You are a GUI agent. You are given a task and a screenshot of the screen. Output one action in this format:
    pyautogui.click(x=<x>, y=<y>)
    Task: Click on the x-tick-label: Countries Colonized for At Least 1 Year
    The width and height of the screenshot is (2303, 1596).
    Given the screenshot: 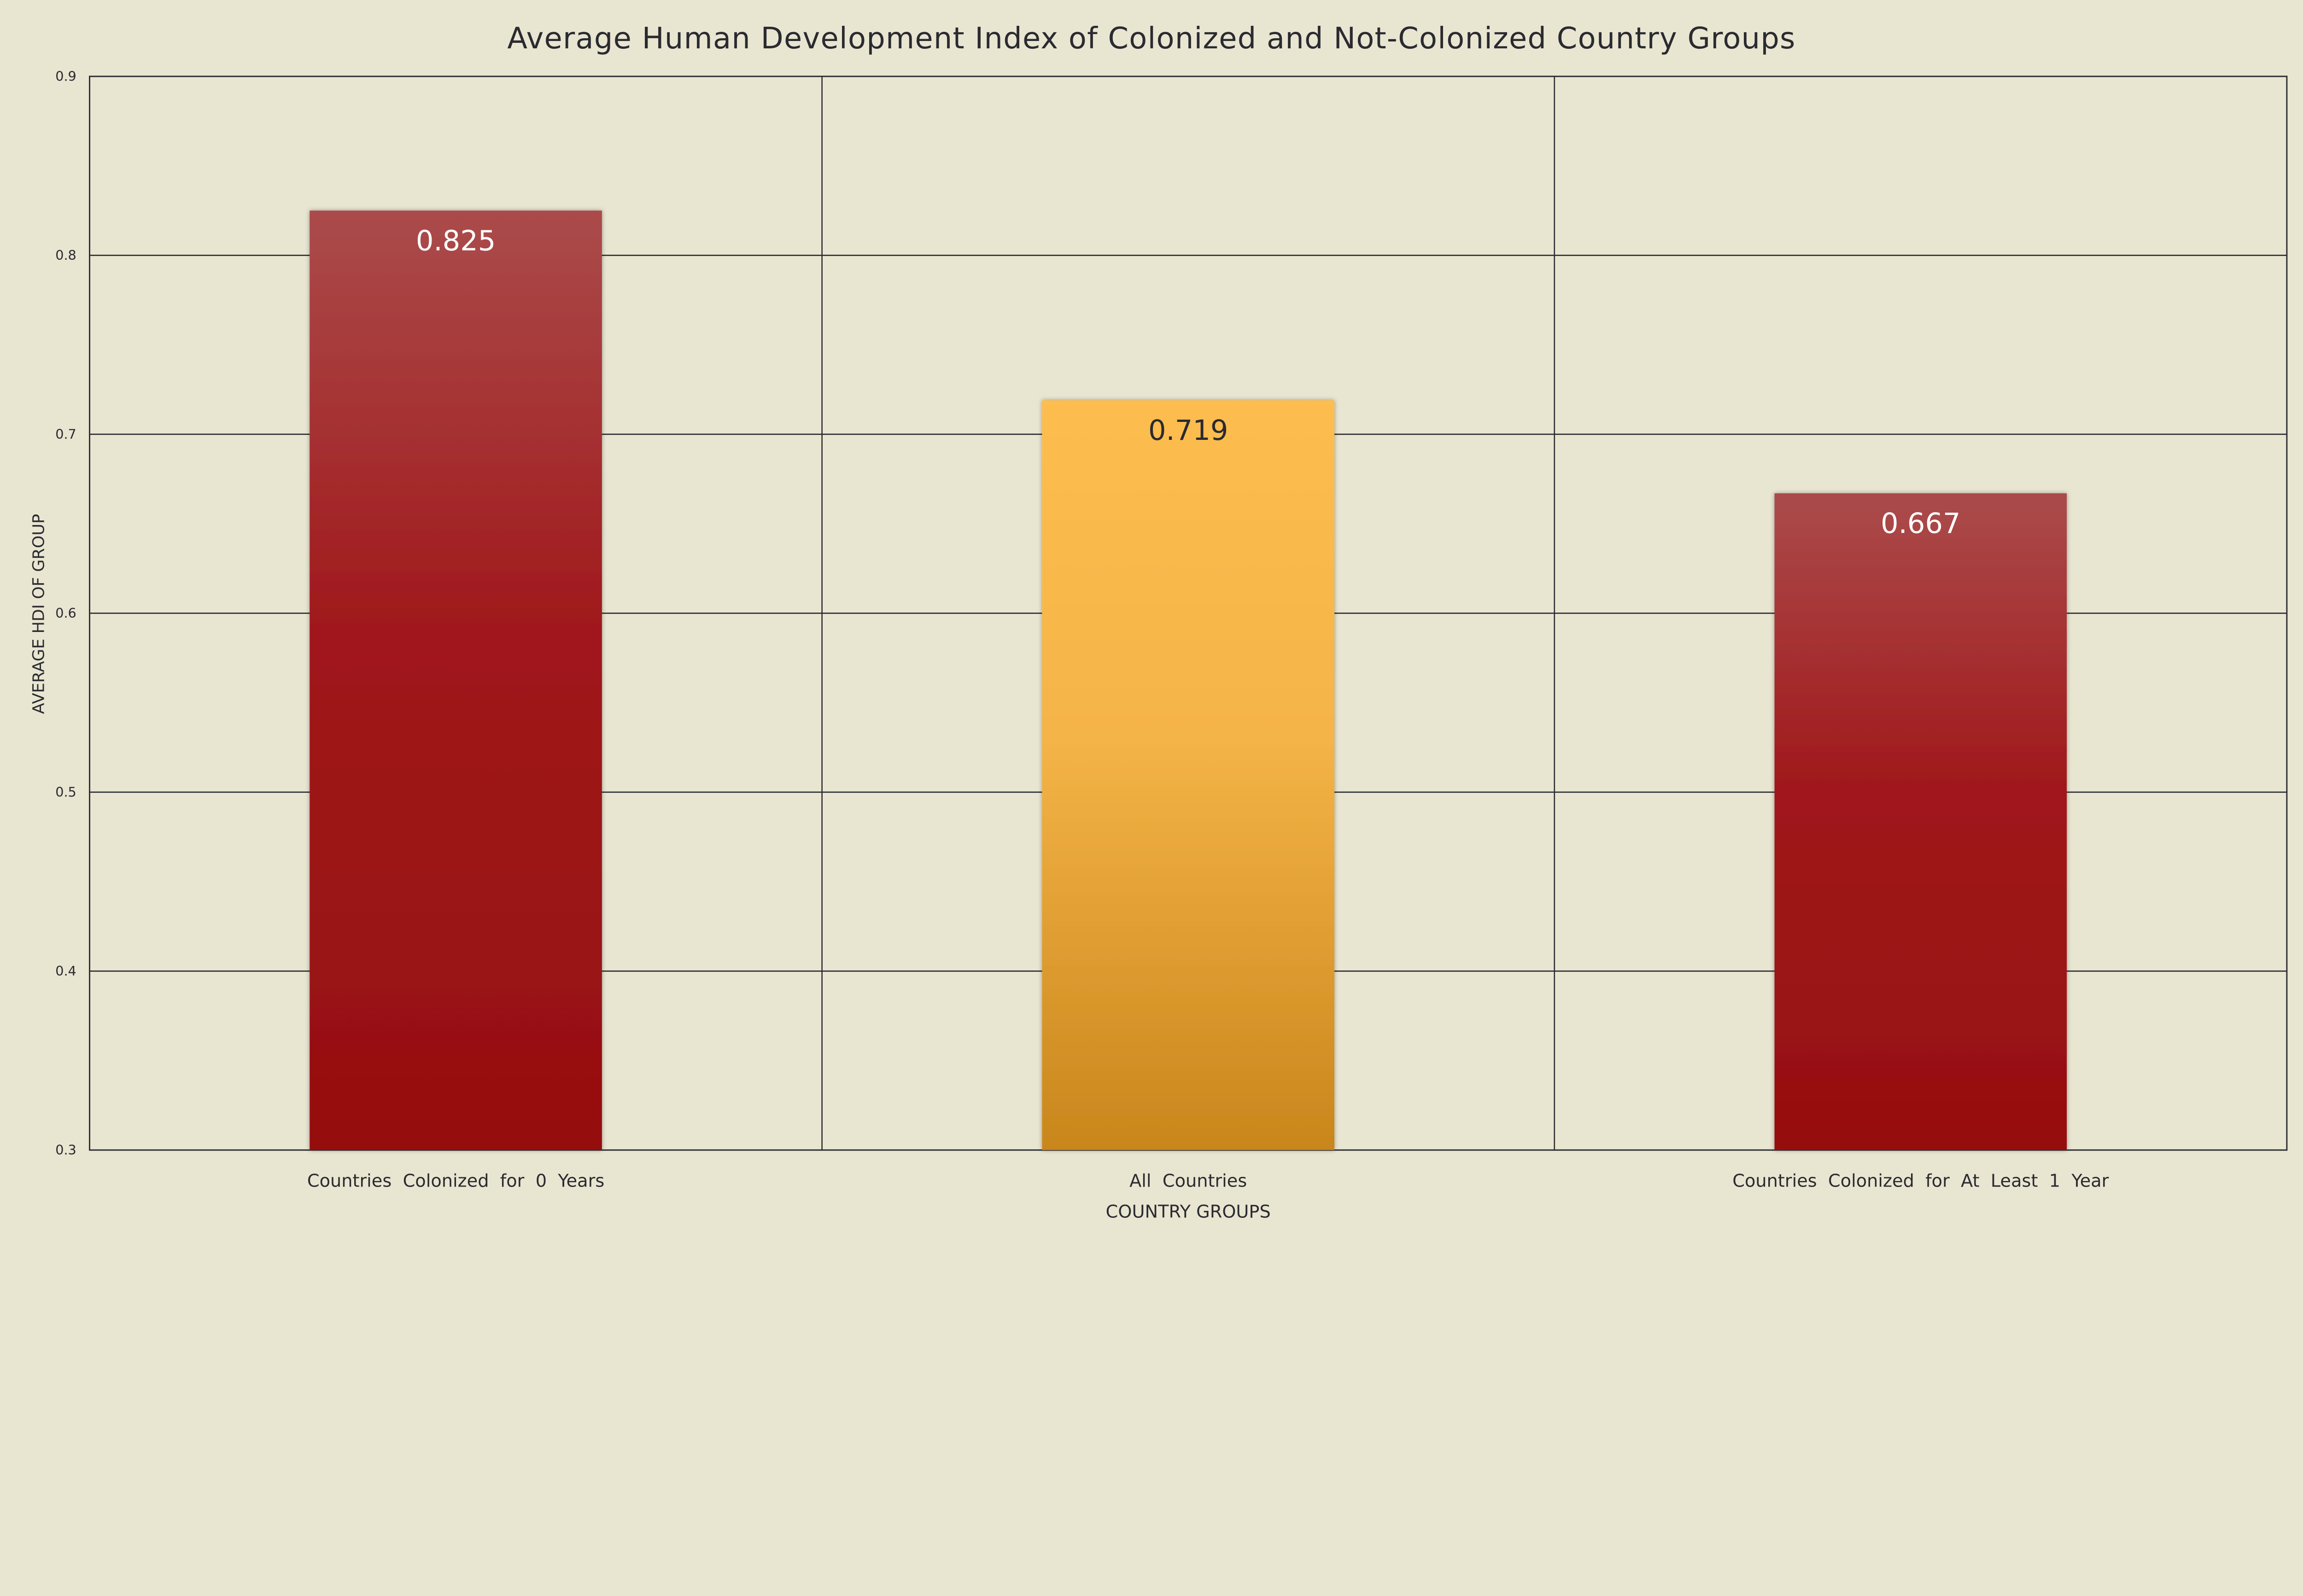 What is the action you would take?
    pyautogui.click(x=1921, y=1181)
    